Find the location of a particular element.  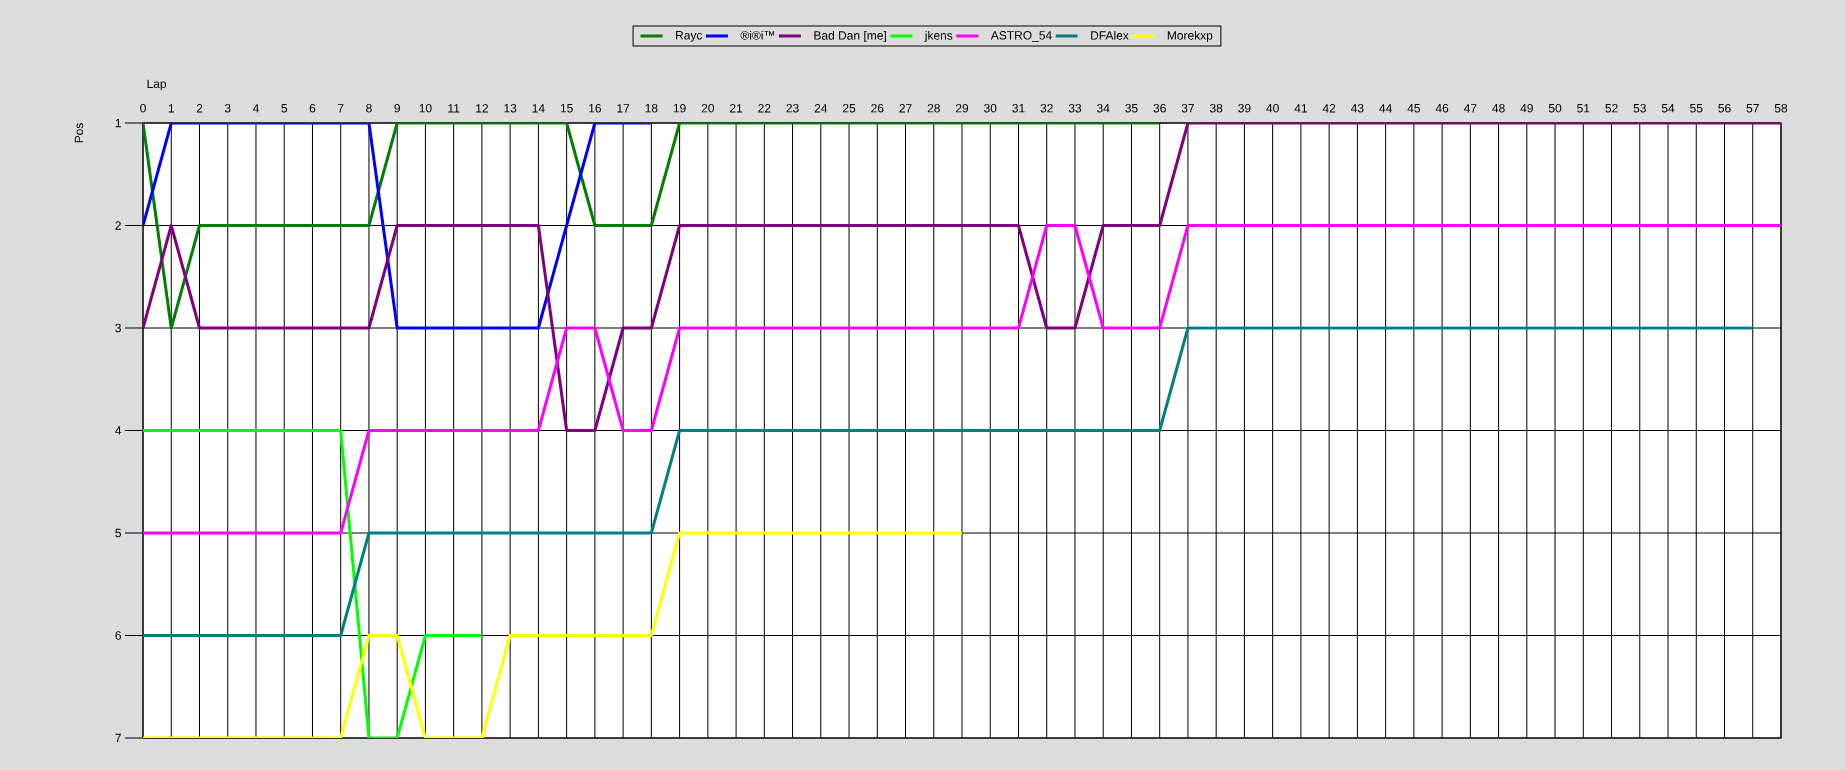

x-tick-label: 27 is located at coordinates (905, 108).